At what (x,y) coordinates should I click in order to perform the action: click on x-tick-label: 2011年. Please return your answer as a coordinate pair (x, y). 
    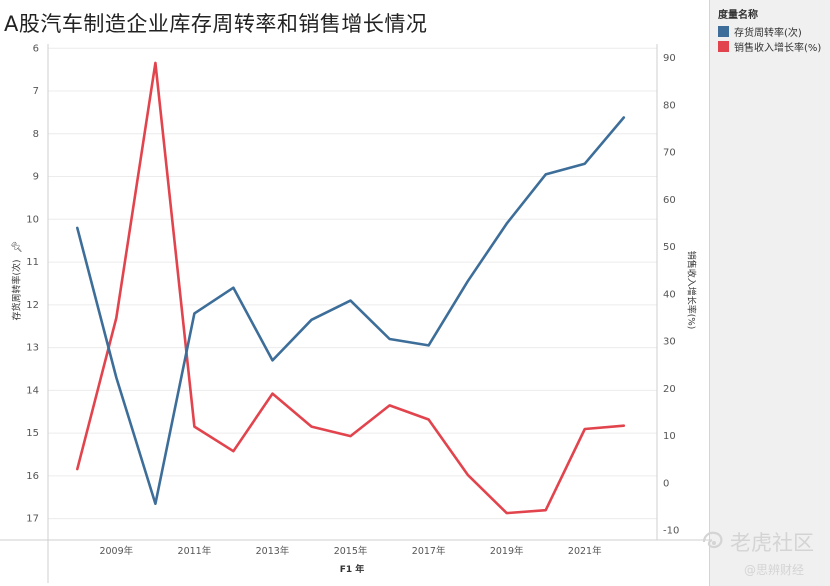
    Looking at the image, I should click on (195, 551).